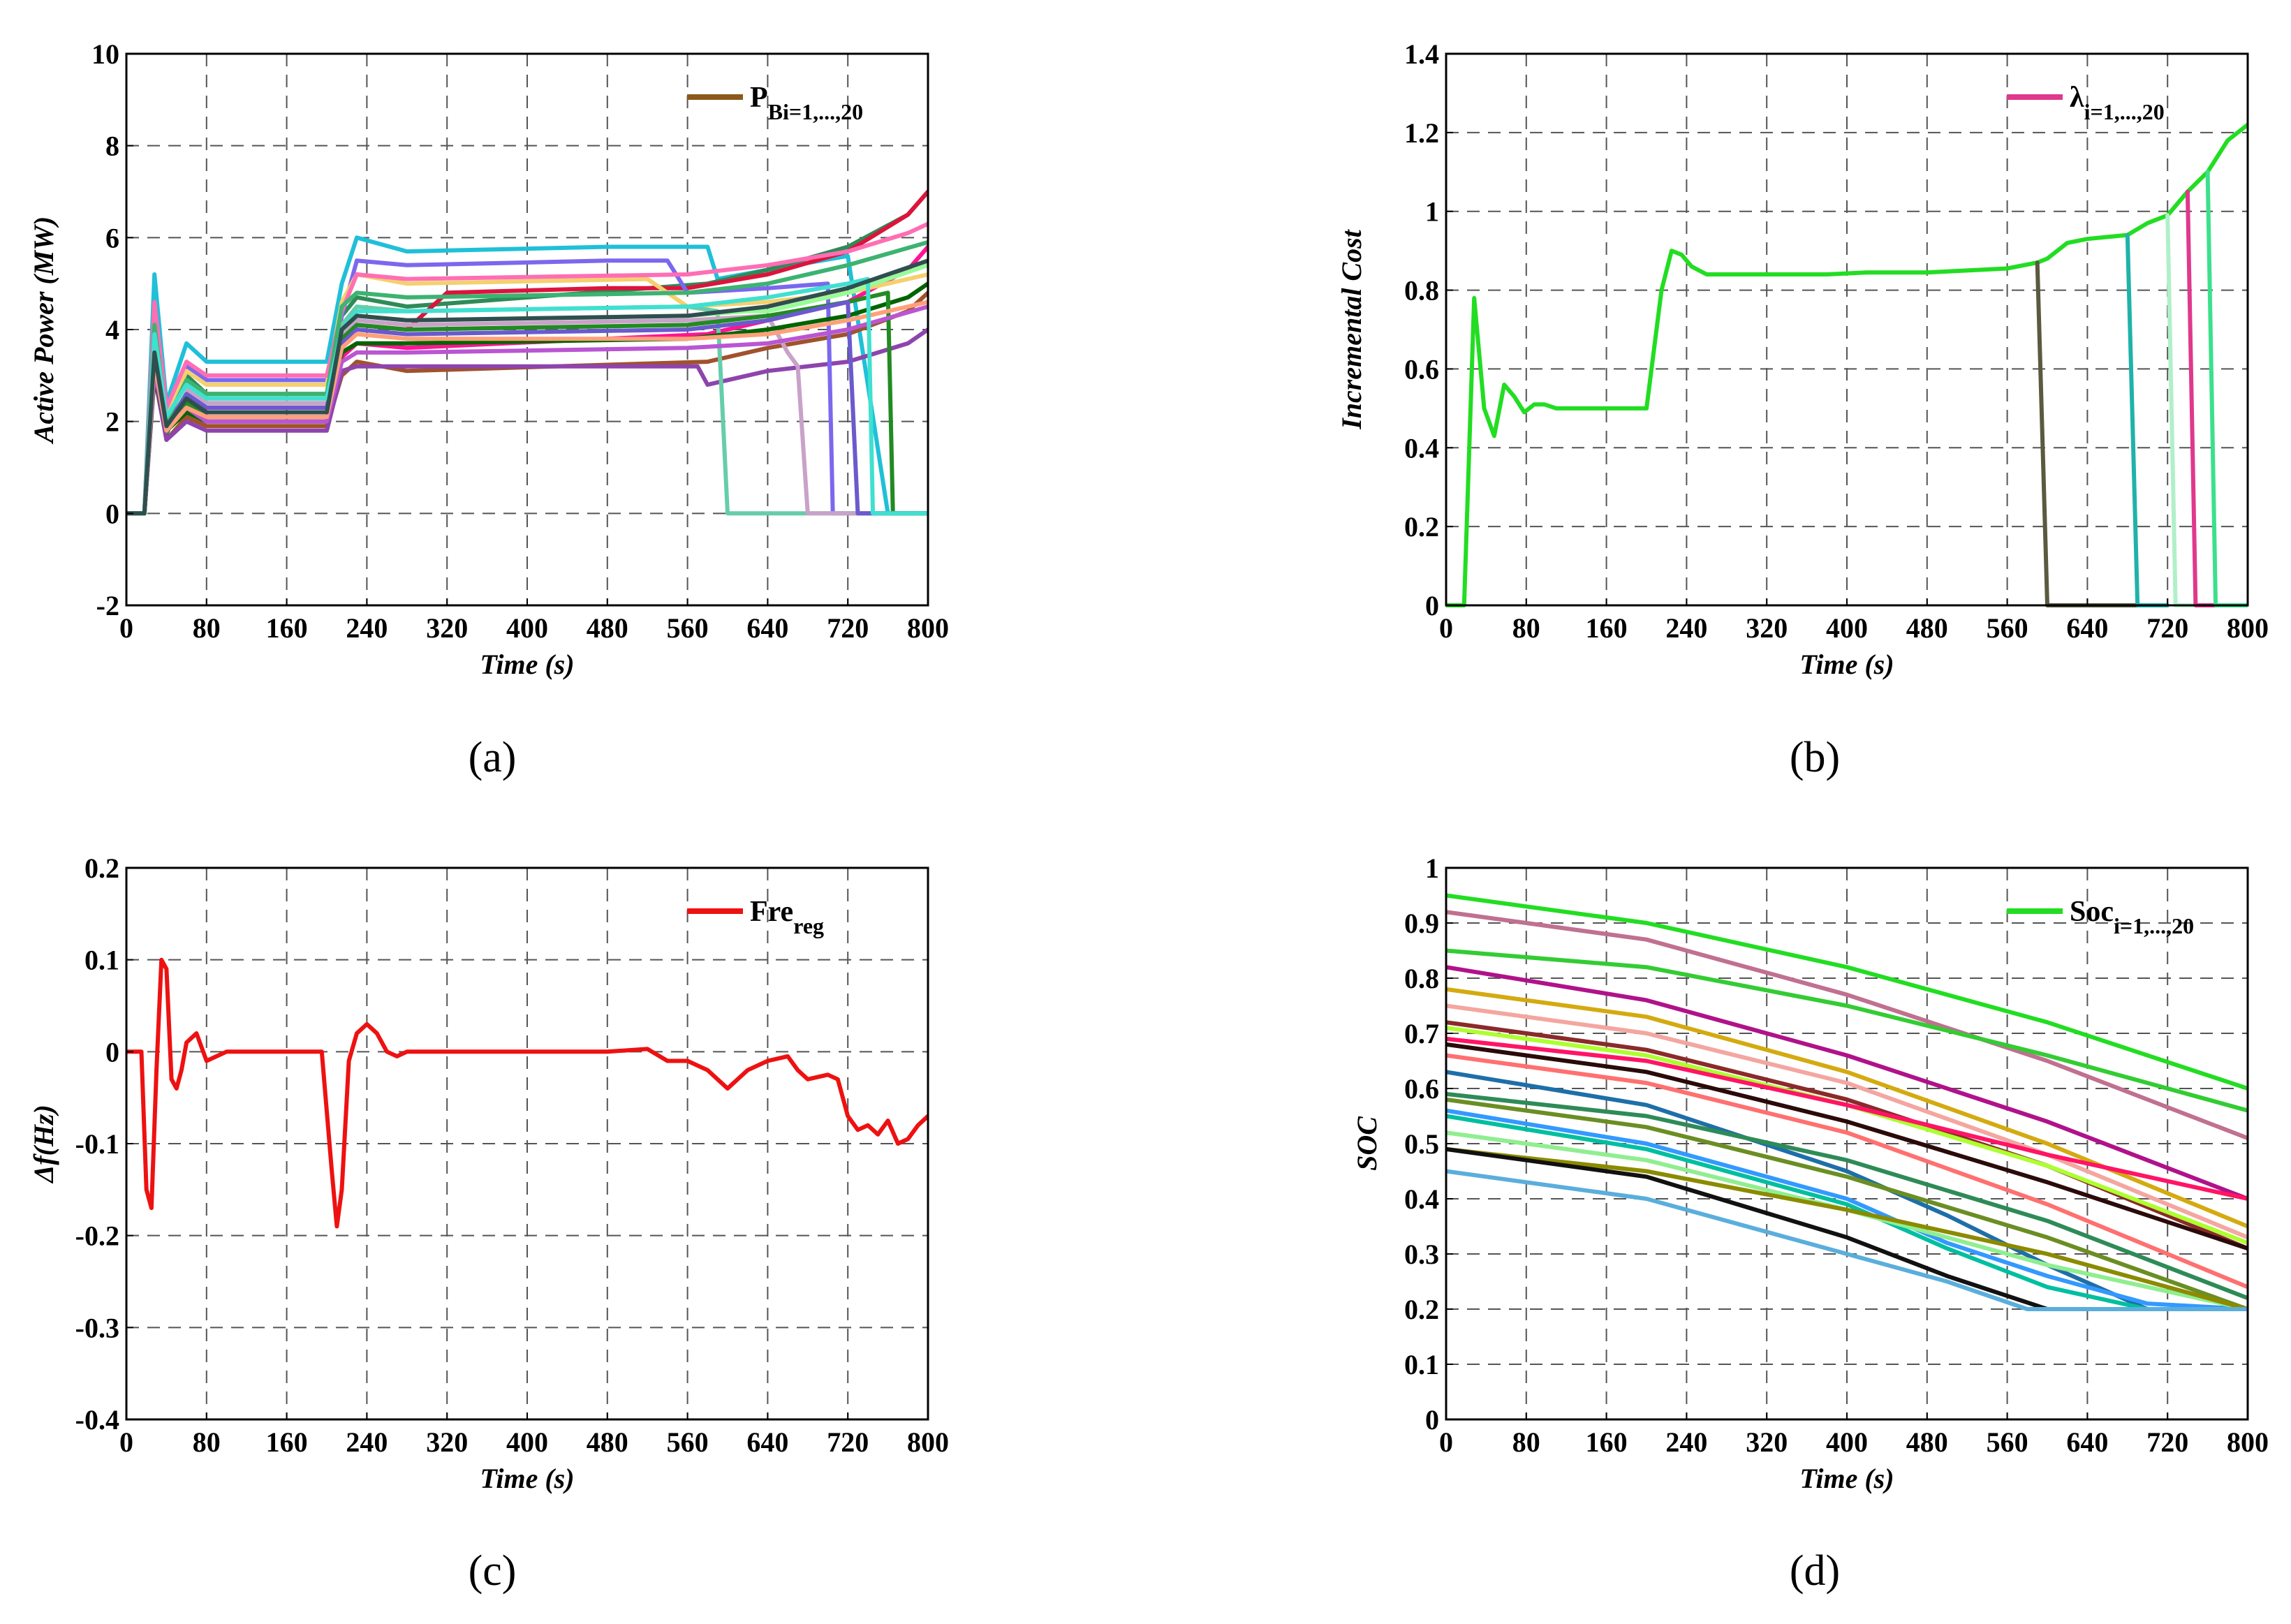 The height and width of the screenshot is (1624, 2291). I want to click on legend-c: Frereg, so click(755, 917).